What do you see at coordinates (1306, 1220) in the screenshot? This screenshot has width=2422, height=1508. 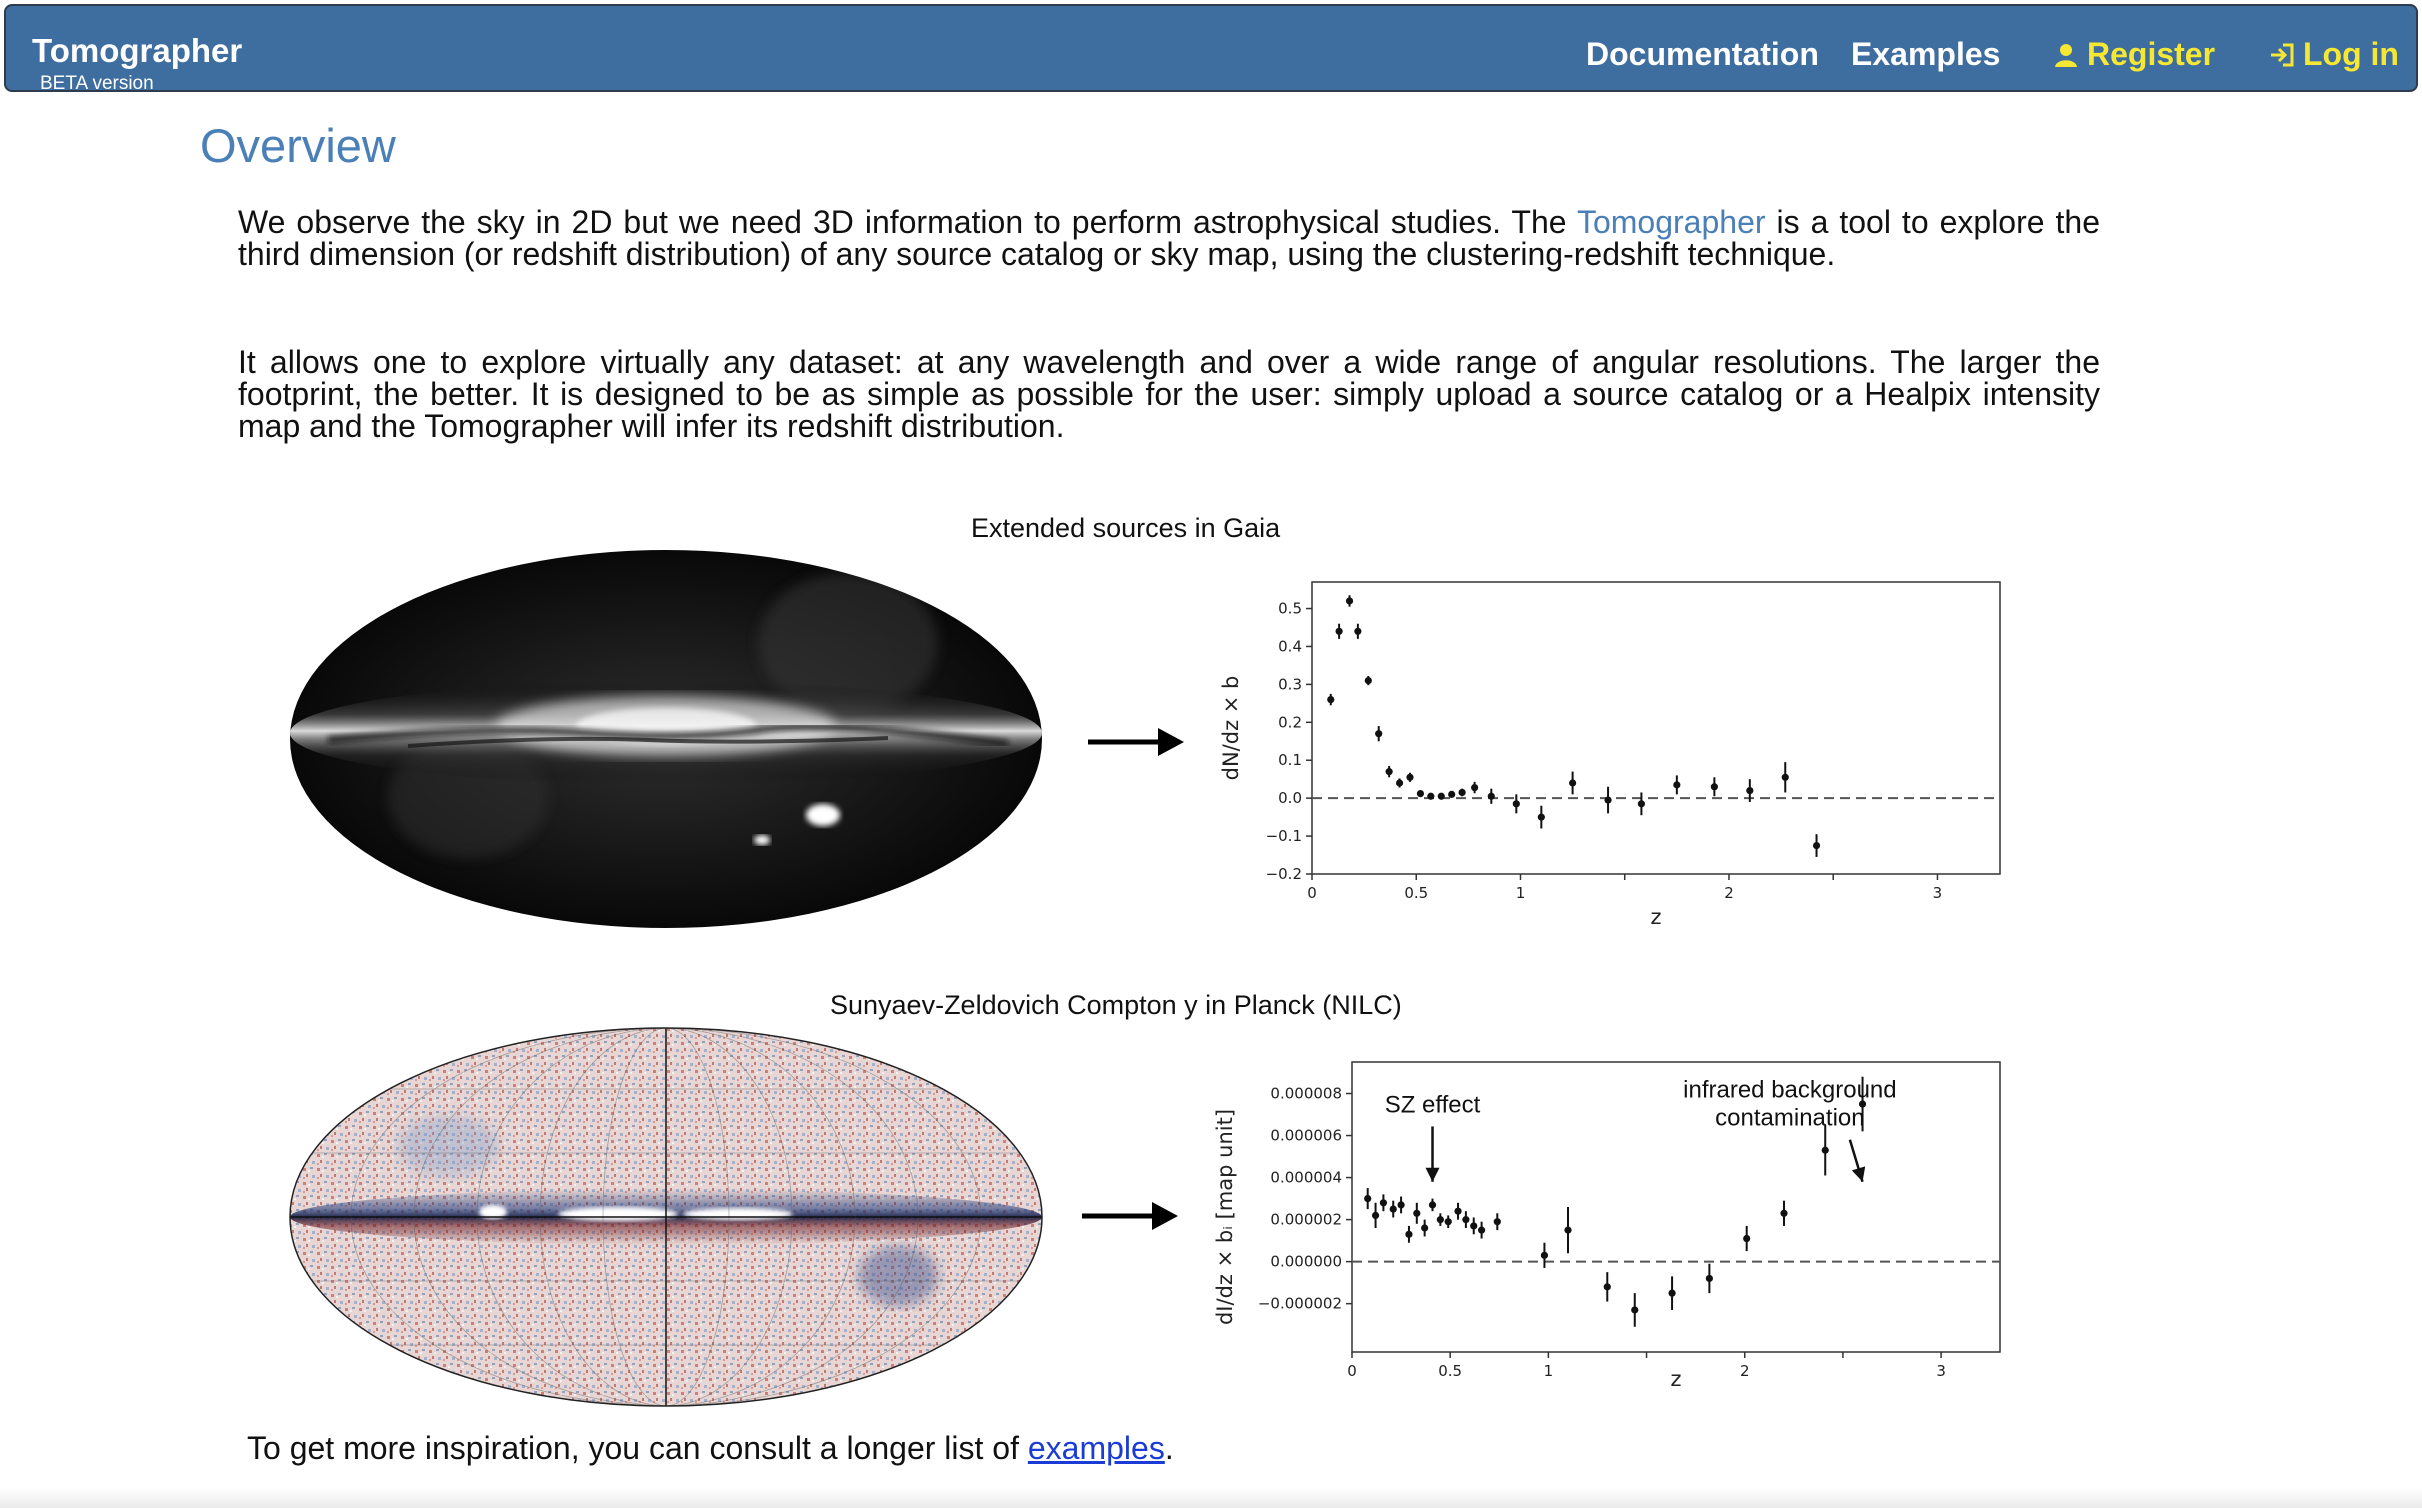 I see `y-tick-label: 0.000002` at bounding box center [1306, 1220].